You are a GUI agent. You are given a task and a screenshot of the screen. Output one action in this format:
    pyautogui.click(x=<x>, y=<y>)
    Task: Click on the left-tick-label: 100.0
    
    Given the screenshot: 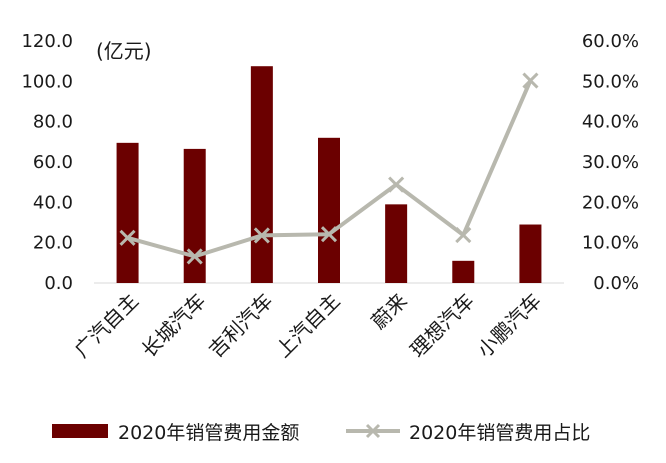 What is the action you would take?
    pyautogui.click(x=47, y=81)
    